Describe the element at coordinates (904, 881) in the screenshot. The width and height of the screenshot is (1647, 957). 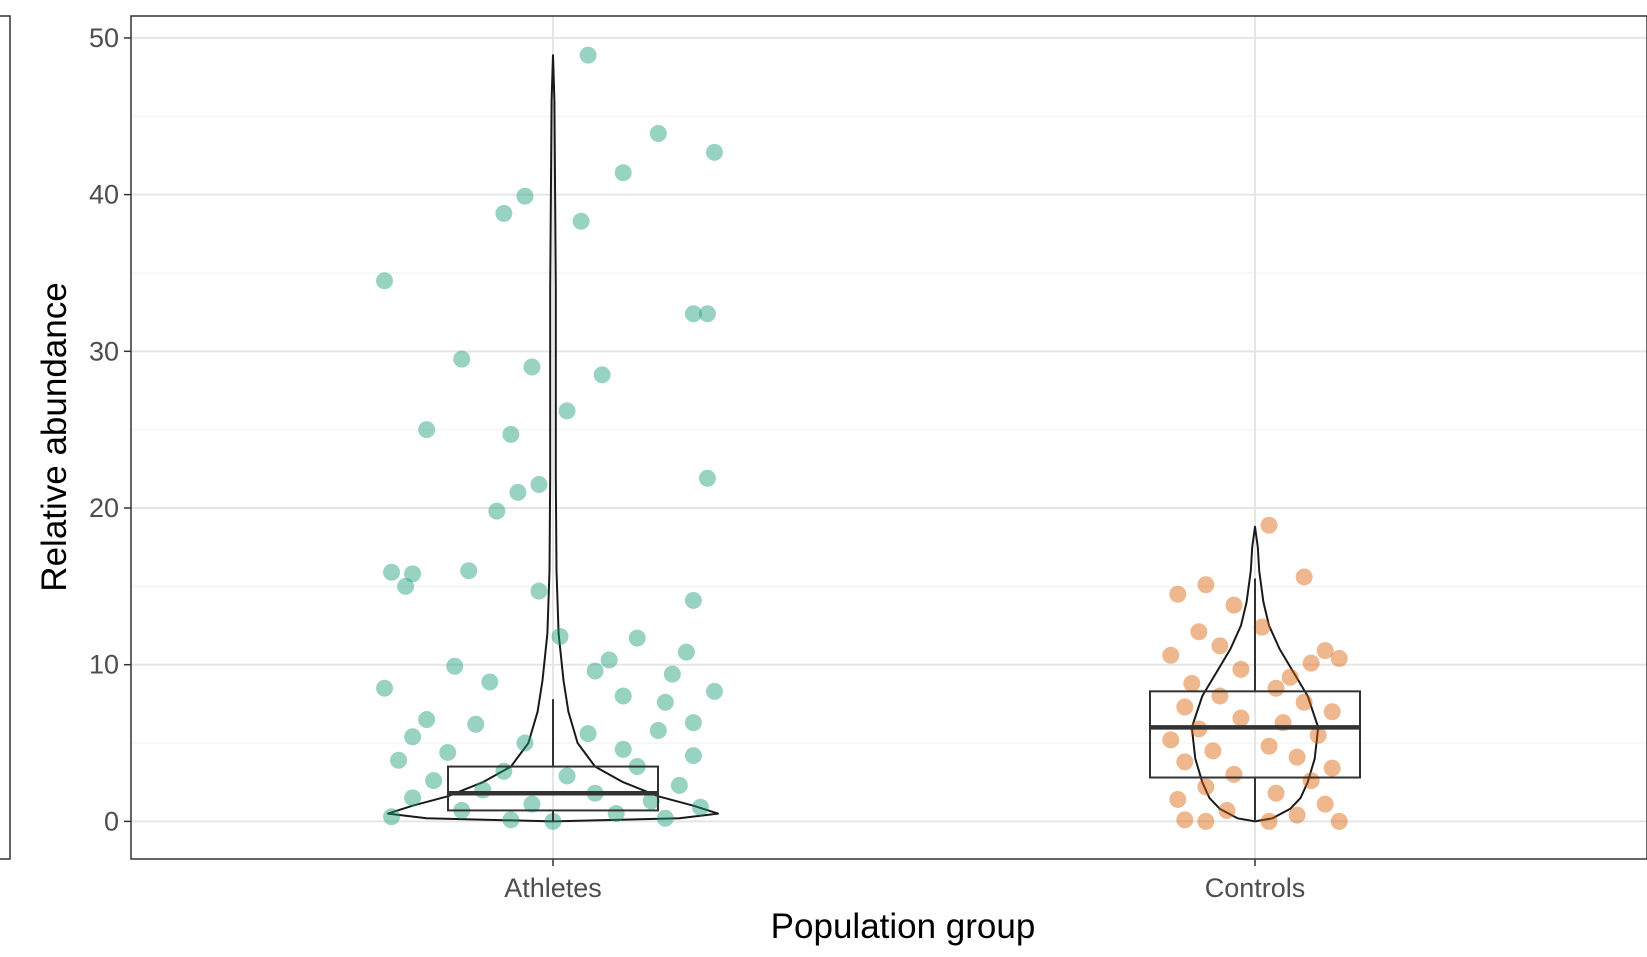
I see `x-axis: Athletes Controls` at that location.